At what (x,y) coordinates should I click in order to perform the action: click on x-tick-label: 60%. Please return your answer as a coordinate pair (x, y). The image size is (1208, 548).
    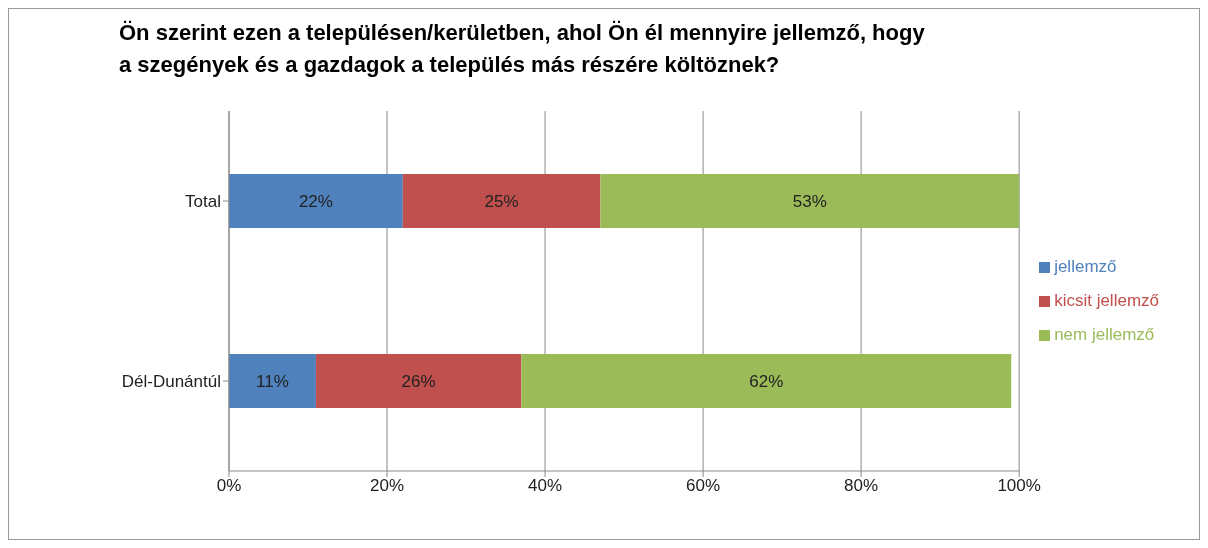
    Looking at the image, I should click on (703, 486).